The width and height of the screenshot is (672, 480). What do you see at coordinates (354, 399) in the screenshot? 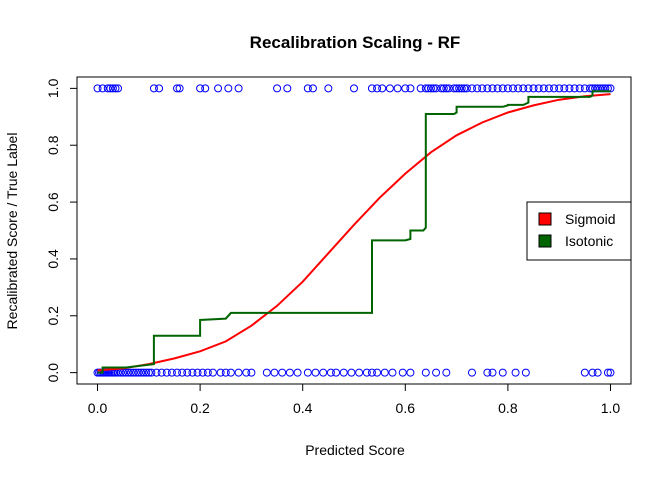
I see `x-axis: 0.0 0.2 0.4 0.6 0.8 1.0` at bounding box center [354, 399].